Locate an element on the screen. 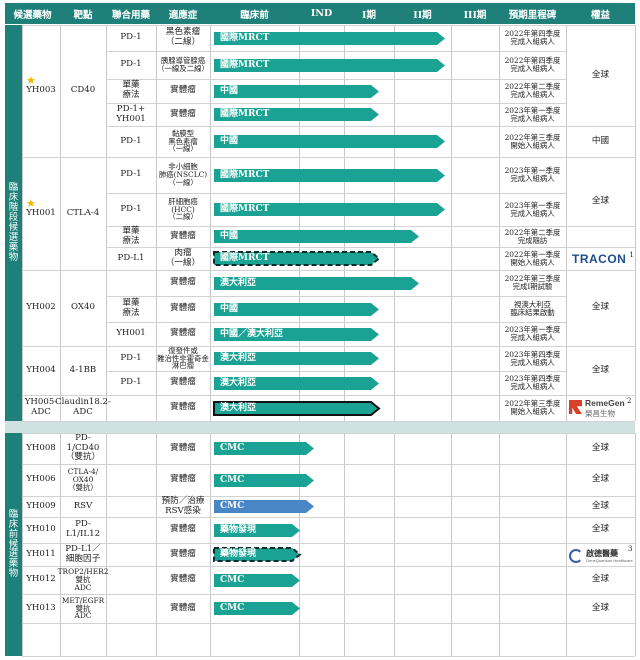 The image size is (640, 660). drug-target: OX40 is located at coordinates (83, 307).